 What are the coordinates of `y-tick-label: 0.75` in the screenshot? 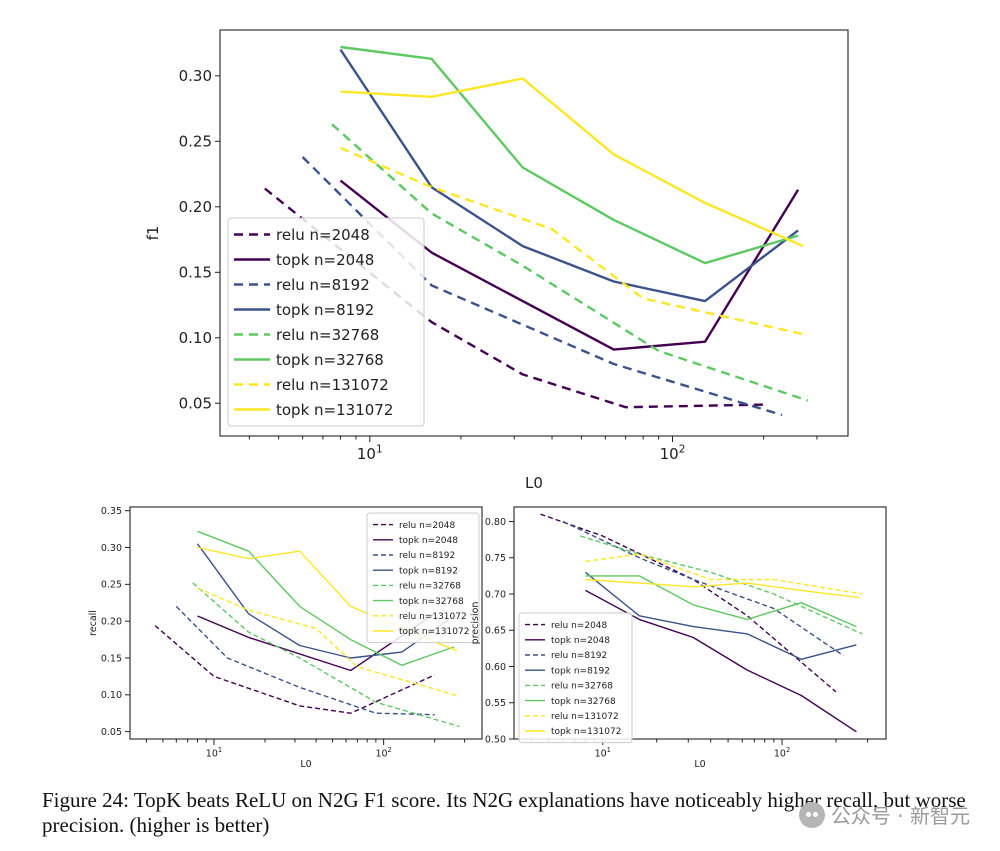 It's located at (495, 558).